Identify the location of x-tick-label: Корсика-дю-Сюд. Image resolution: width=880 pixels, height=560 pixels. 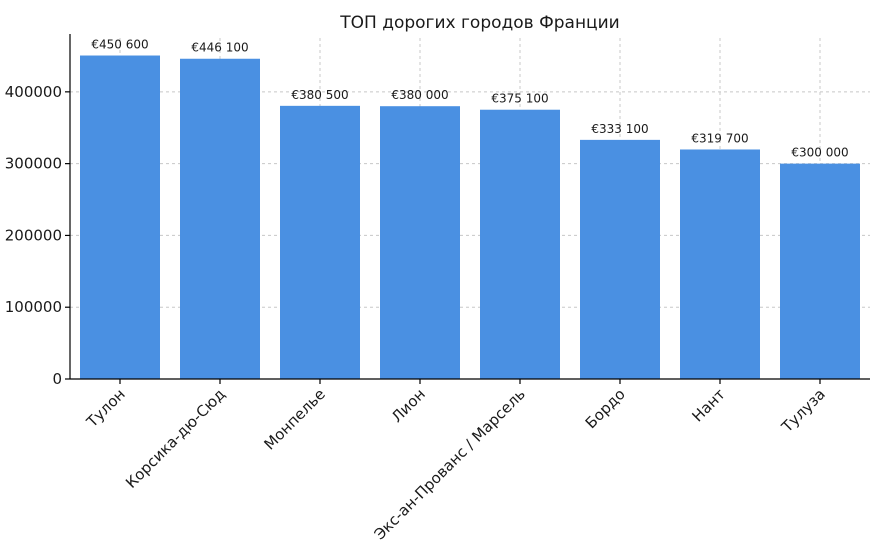
(175, 438).